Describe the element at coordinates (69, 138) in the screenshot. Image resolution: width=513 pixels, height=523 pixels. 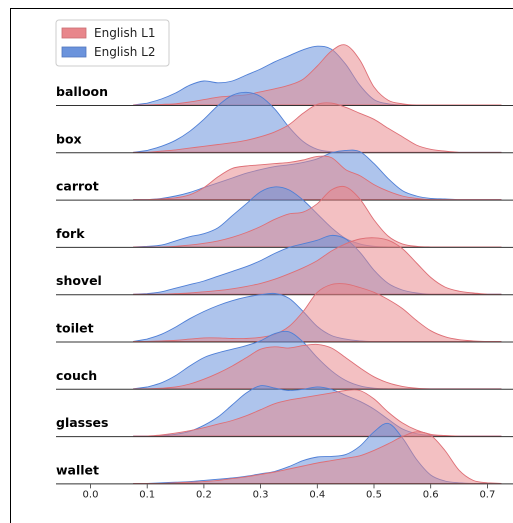
I see `row-label-box: box` at that location.